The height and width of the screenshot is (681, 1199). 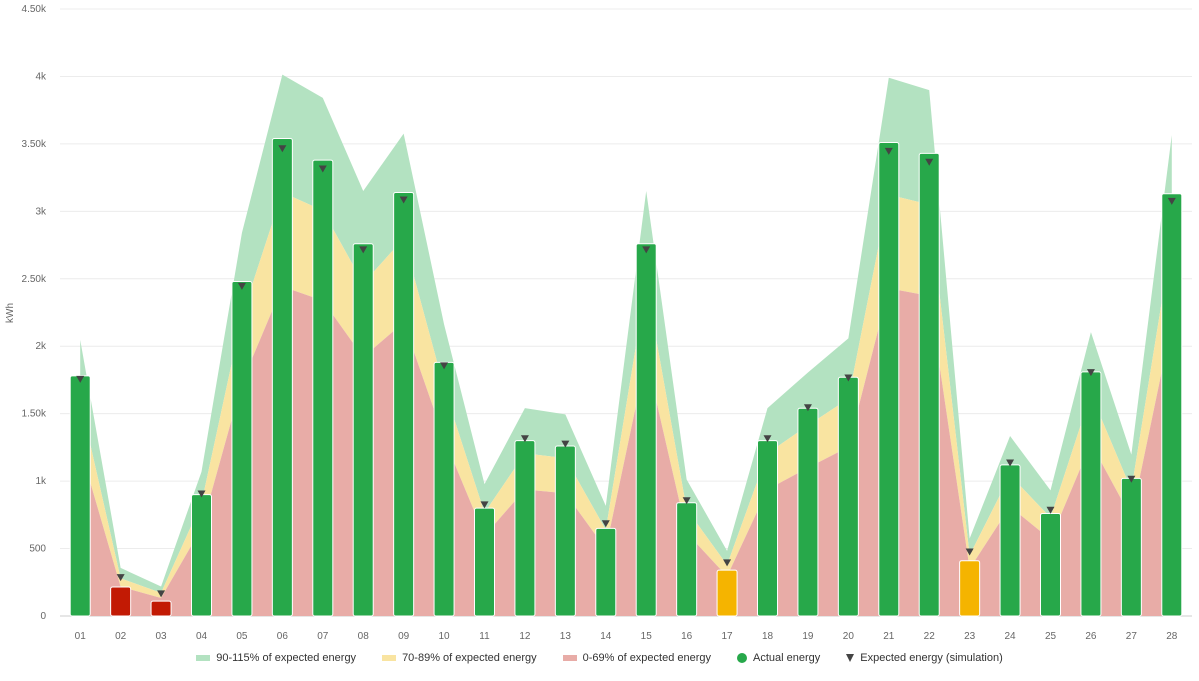 I want to click on x-tick-label: 17, so click(x=728, y=636).